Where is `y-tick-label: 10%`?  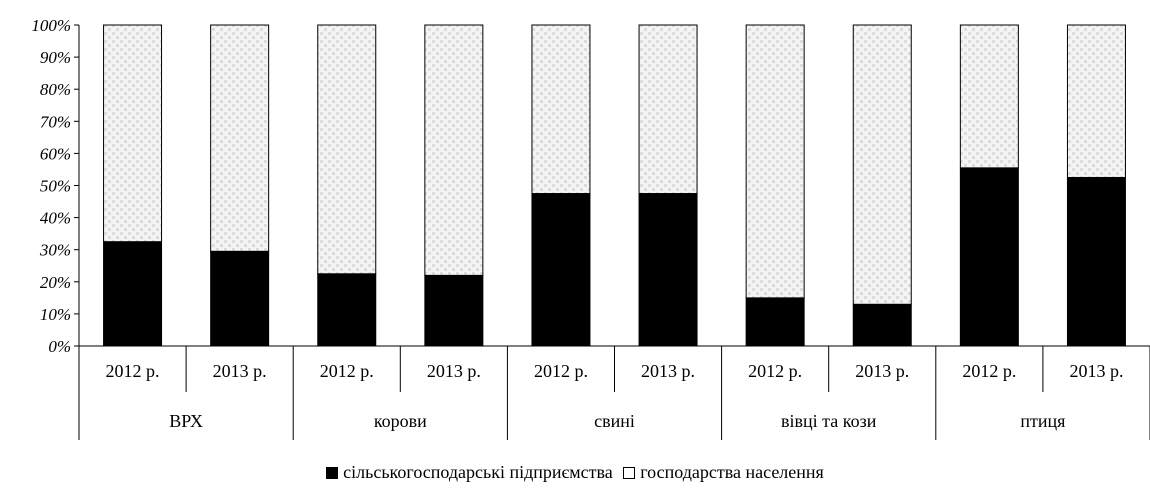
y-tick-label: 10% is located at coordinates (55, 314).